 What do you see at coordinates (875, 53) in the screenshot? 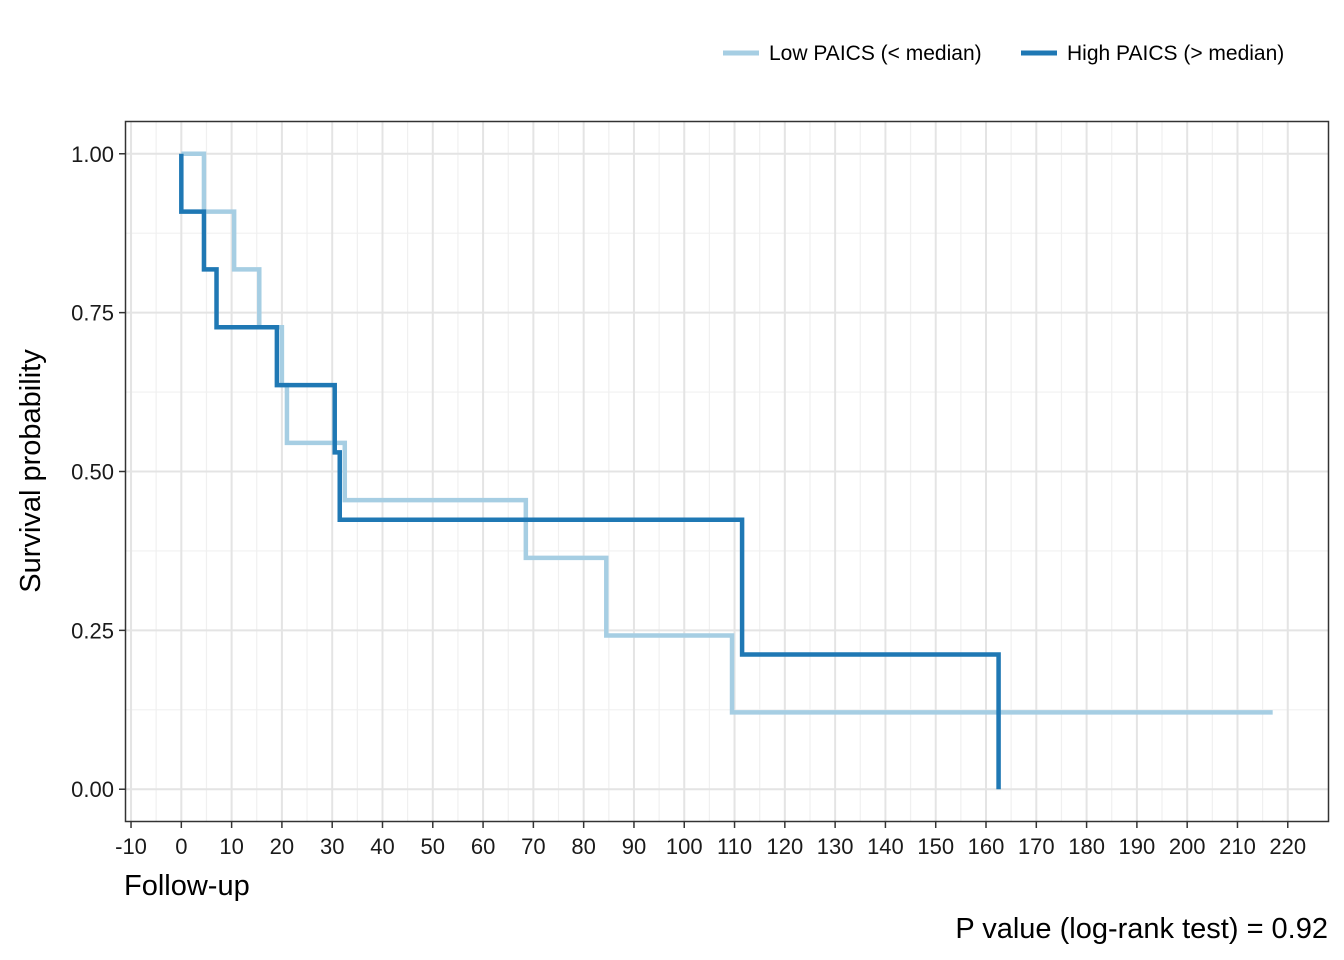
I see `legend-label-low: Low PAICS (< median)` at bounding box center [875, 53].